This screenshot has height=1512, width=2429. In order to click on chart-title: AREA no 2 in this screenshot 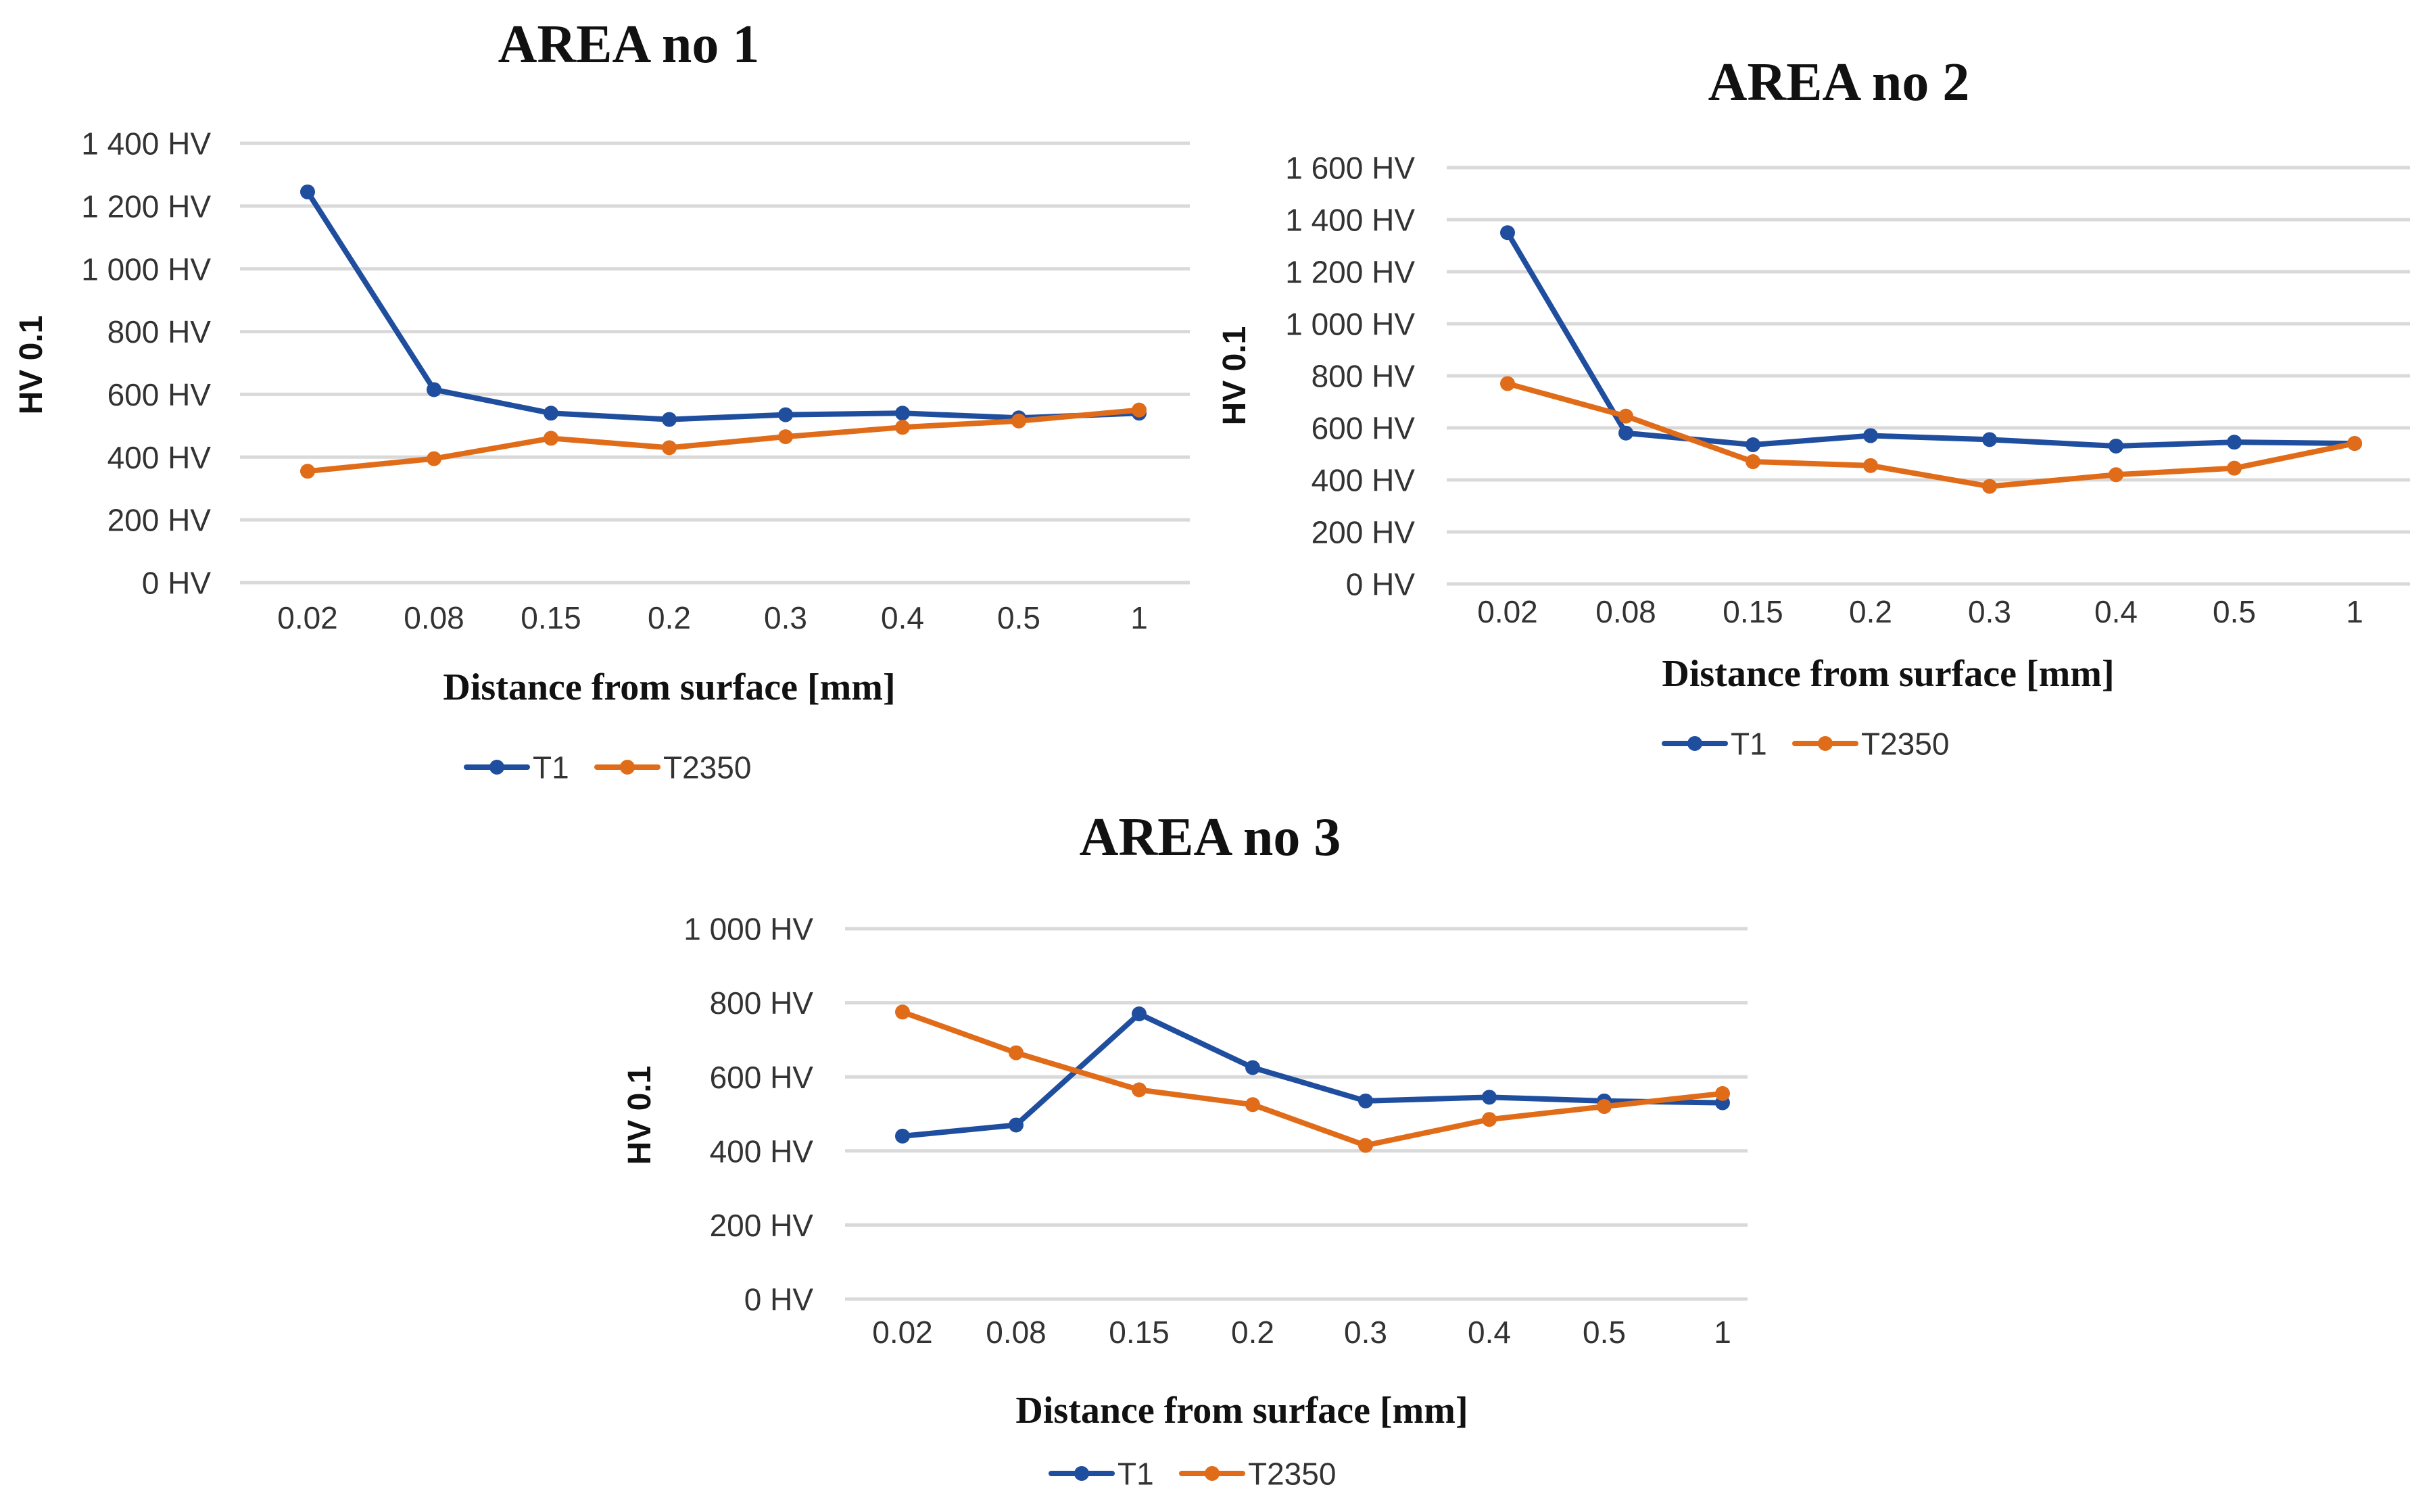, I will do `click(1839, 82)`.